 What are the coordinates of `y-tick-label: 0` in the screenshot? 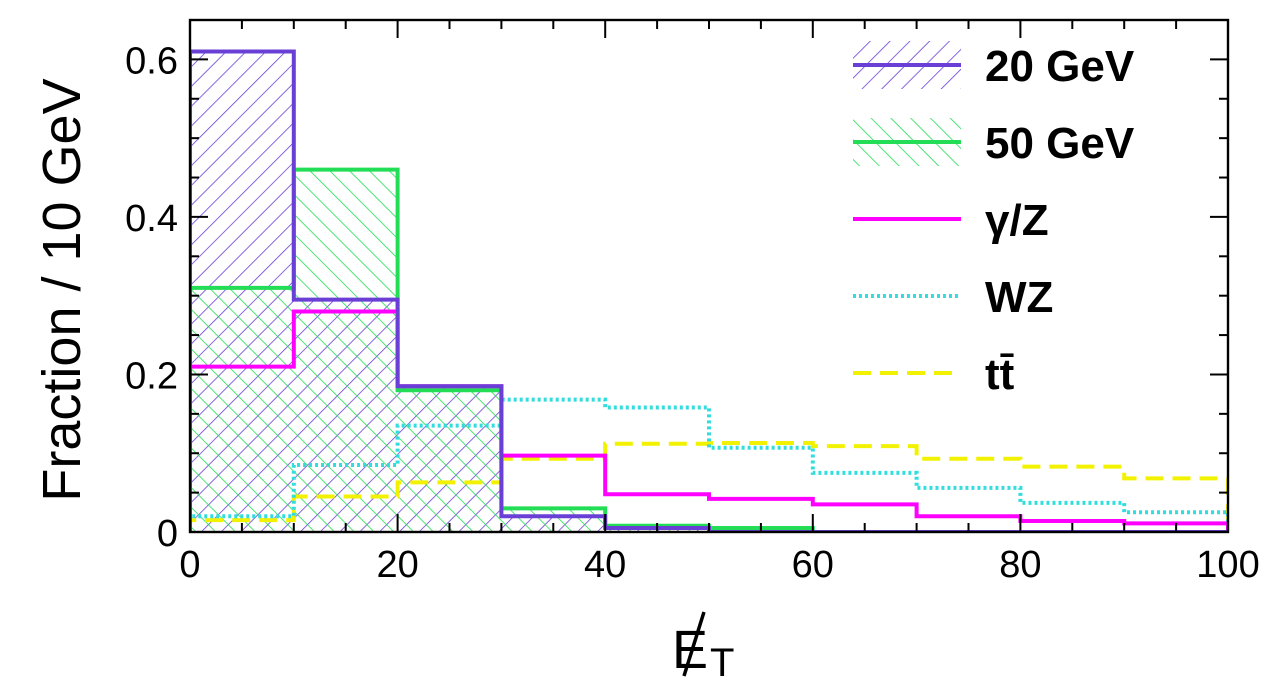 It's located at (167, 534).